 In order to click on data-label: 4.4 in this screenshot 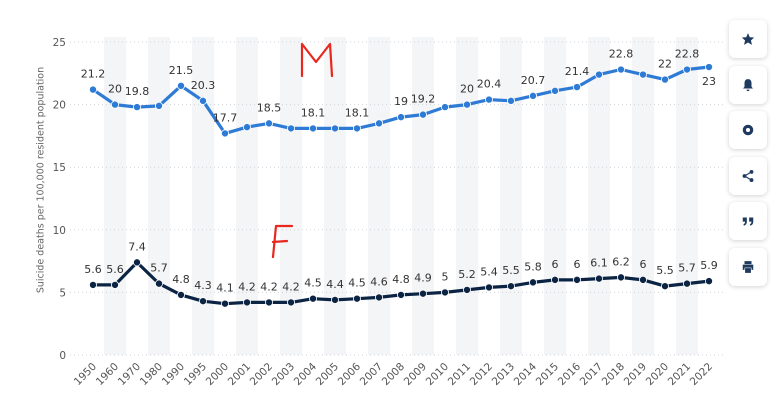, I will do `click(335, 284)`.